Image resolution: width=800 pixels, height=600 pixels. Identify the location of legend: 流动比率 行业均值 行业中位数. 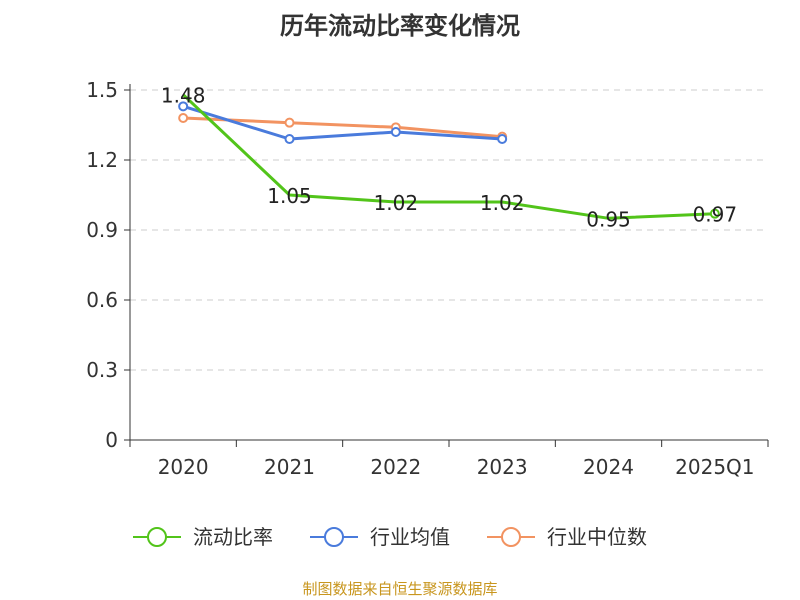
(390, 537).